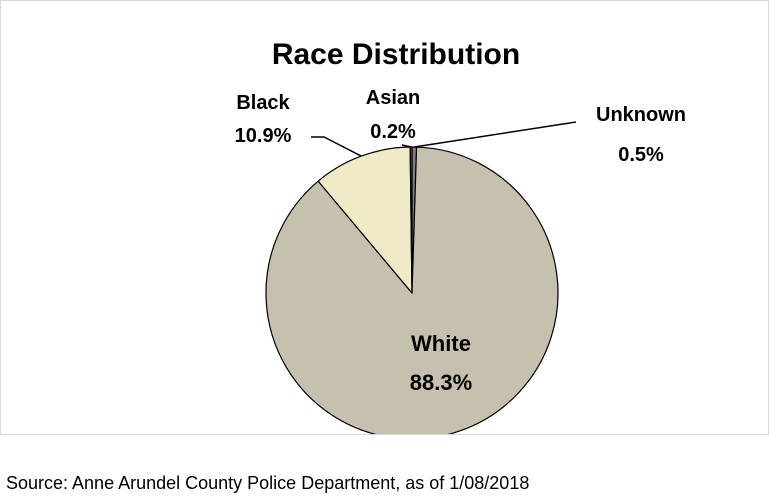 Image resolution: width=769 pixels, height=500 pixels. Describe the element at coordinates (396, 54) in the screenshot. I see `chart-title: Race Distribution` at that location.